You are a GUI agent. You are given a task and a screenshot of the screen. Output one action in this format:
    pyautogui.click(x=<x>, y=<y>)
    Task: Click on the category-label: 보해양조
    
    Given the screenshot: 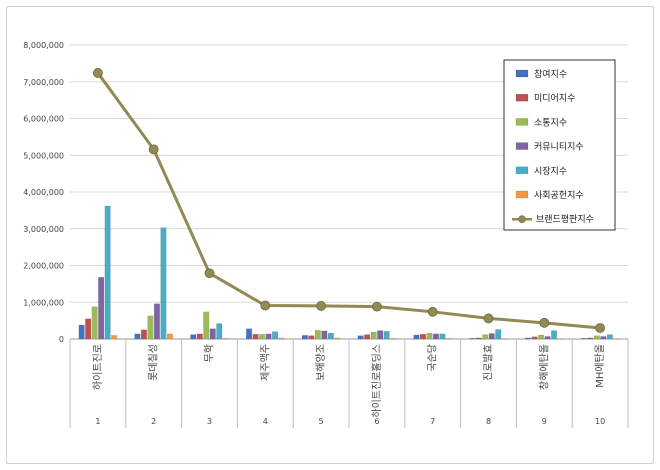 What is the action you would take?
    pyautogui.click(x=320, y=362)
    